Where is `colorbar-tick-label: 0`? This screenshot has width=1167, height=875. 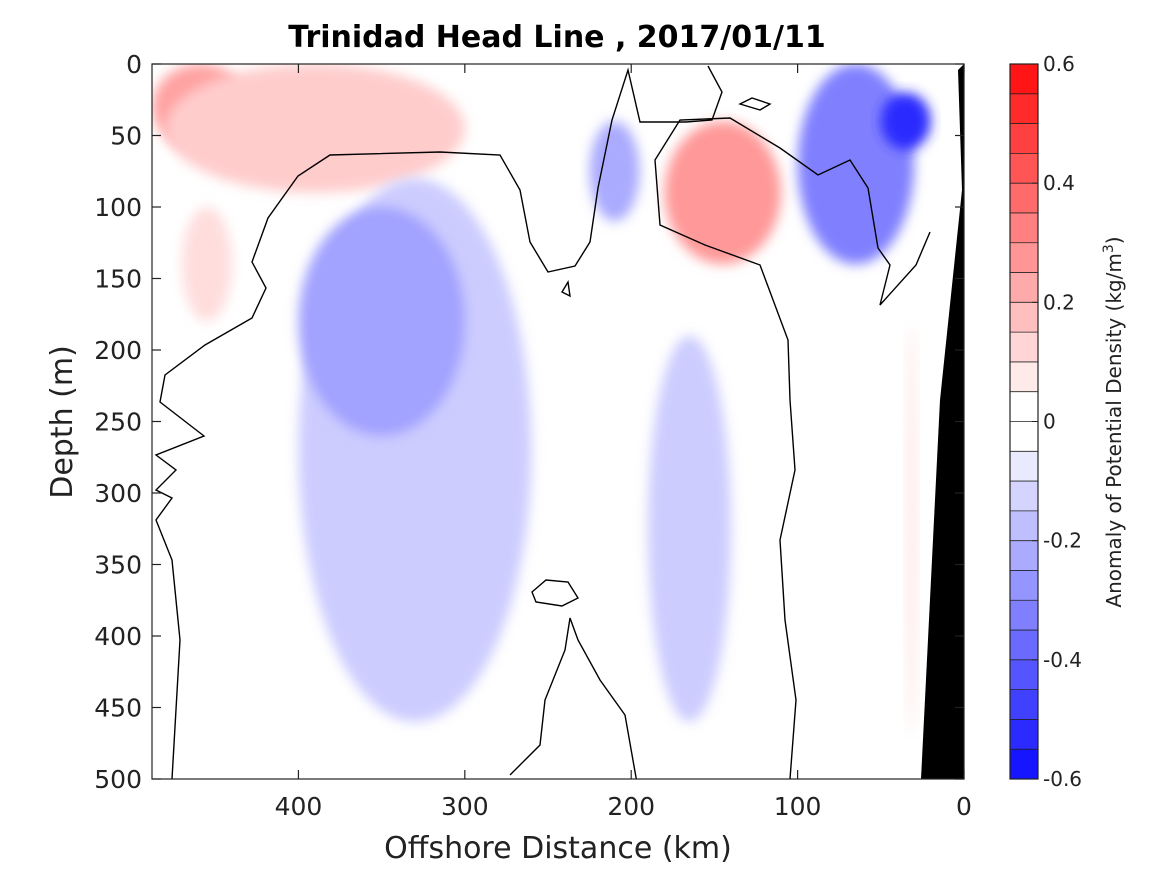 colorbar-tick-label: 0 is located at coordinates (1049, 422).